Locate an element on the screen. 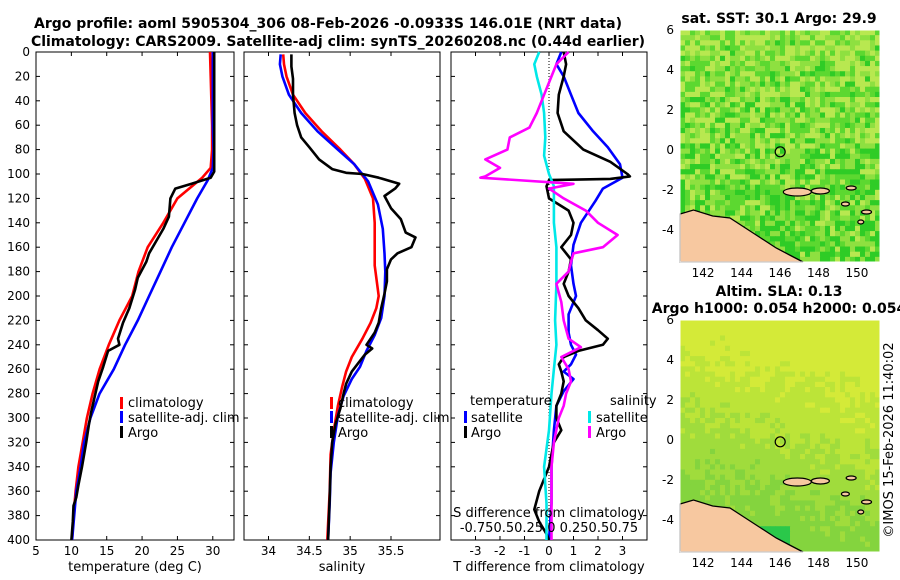  salinity-legend: climatology satellite-adj. clim Argo is located at coordinates (390, 418).